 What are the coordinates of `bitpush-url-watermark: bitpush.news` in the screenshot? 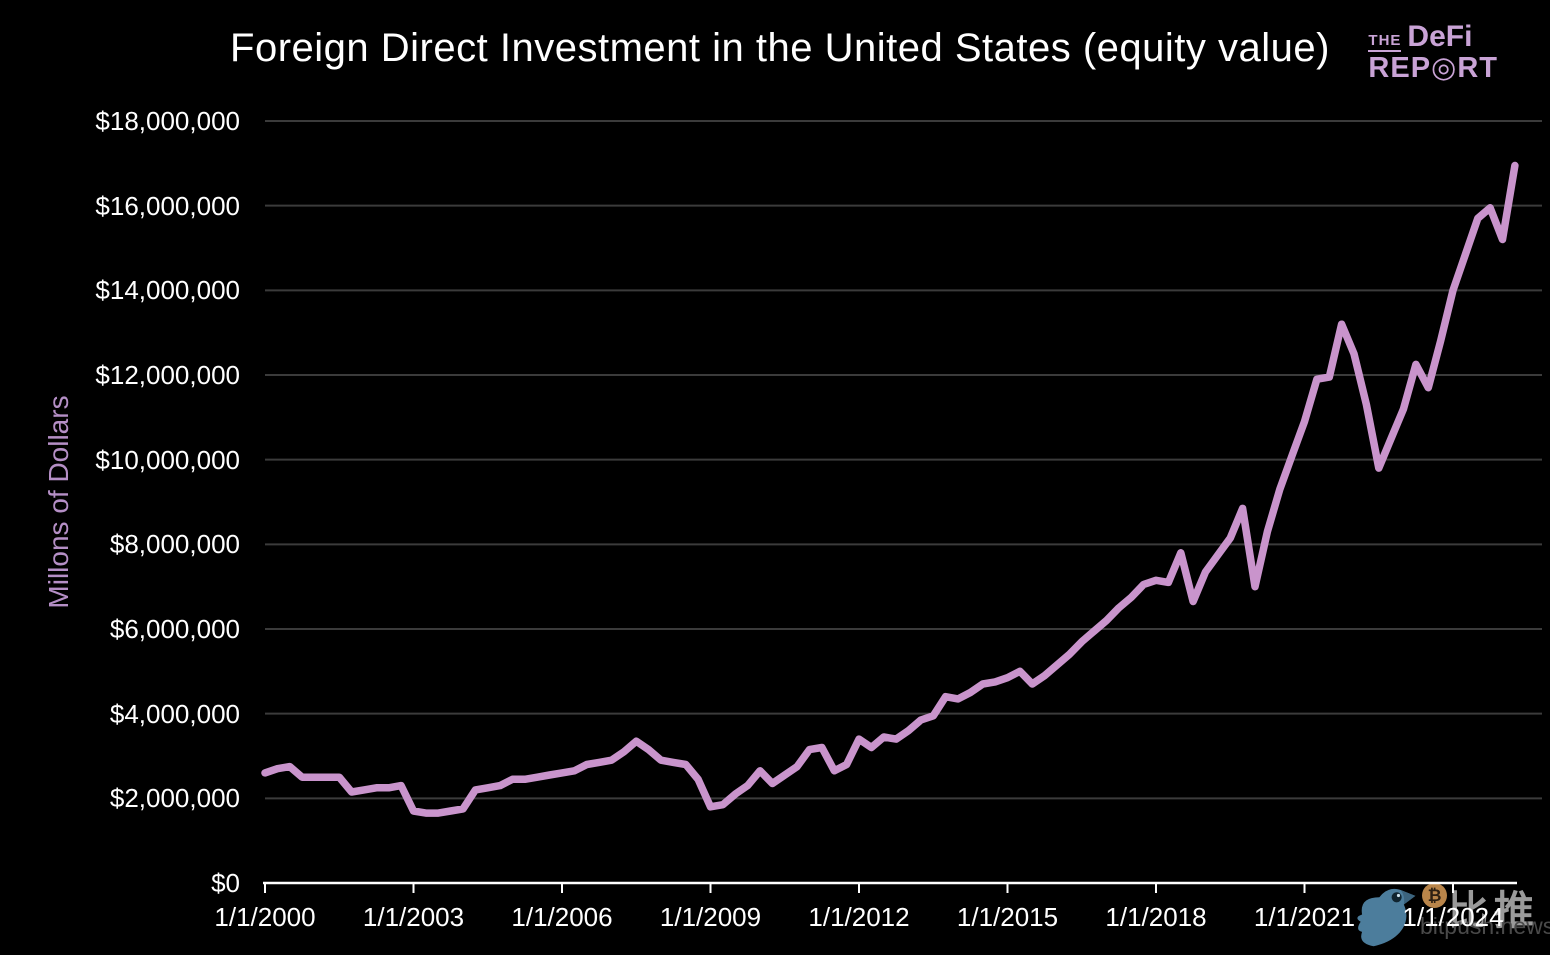 It's located at (1485, 926).